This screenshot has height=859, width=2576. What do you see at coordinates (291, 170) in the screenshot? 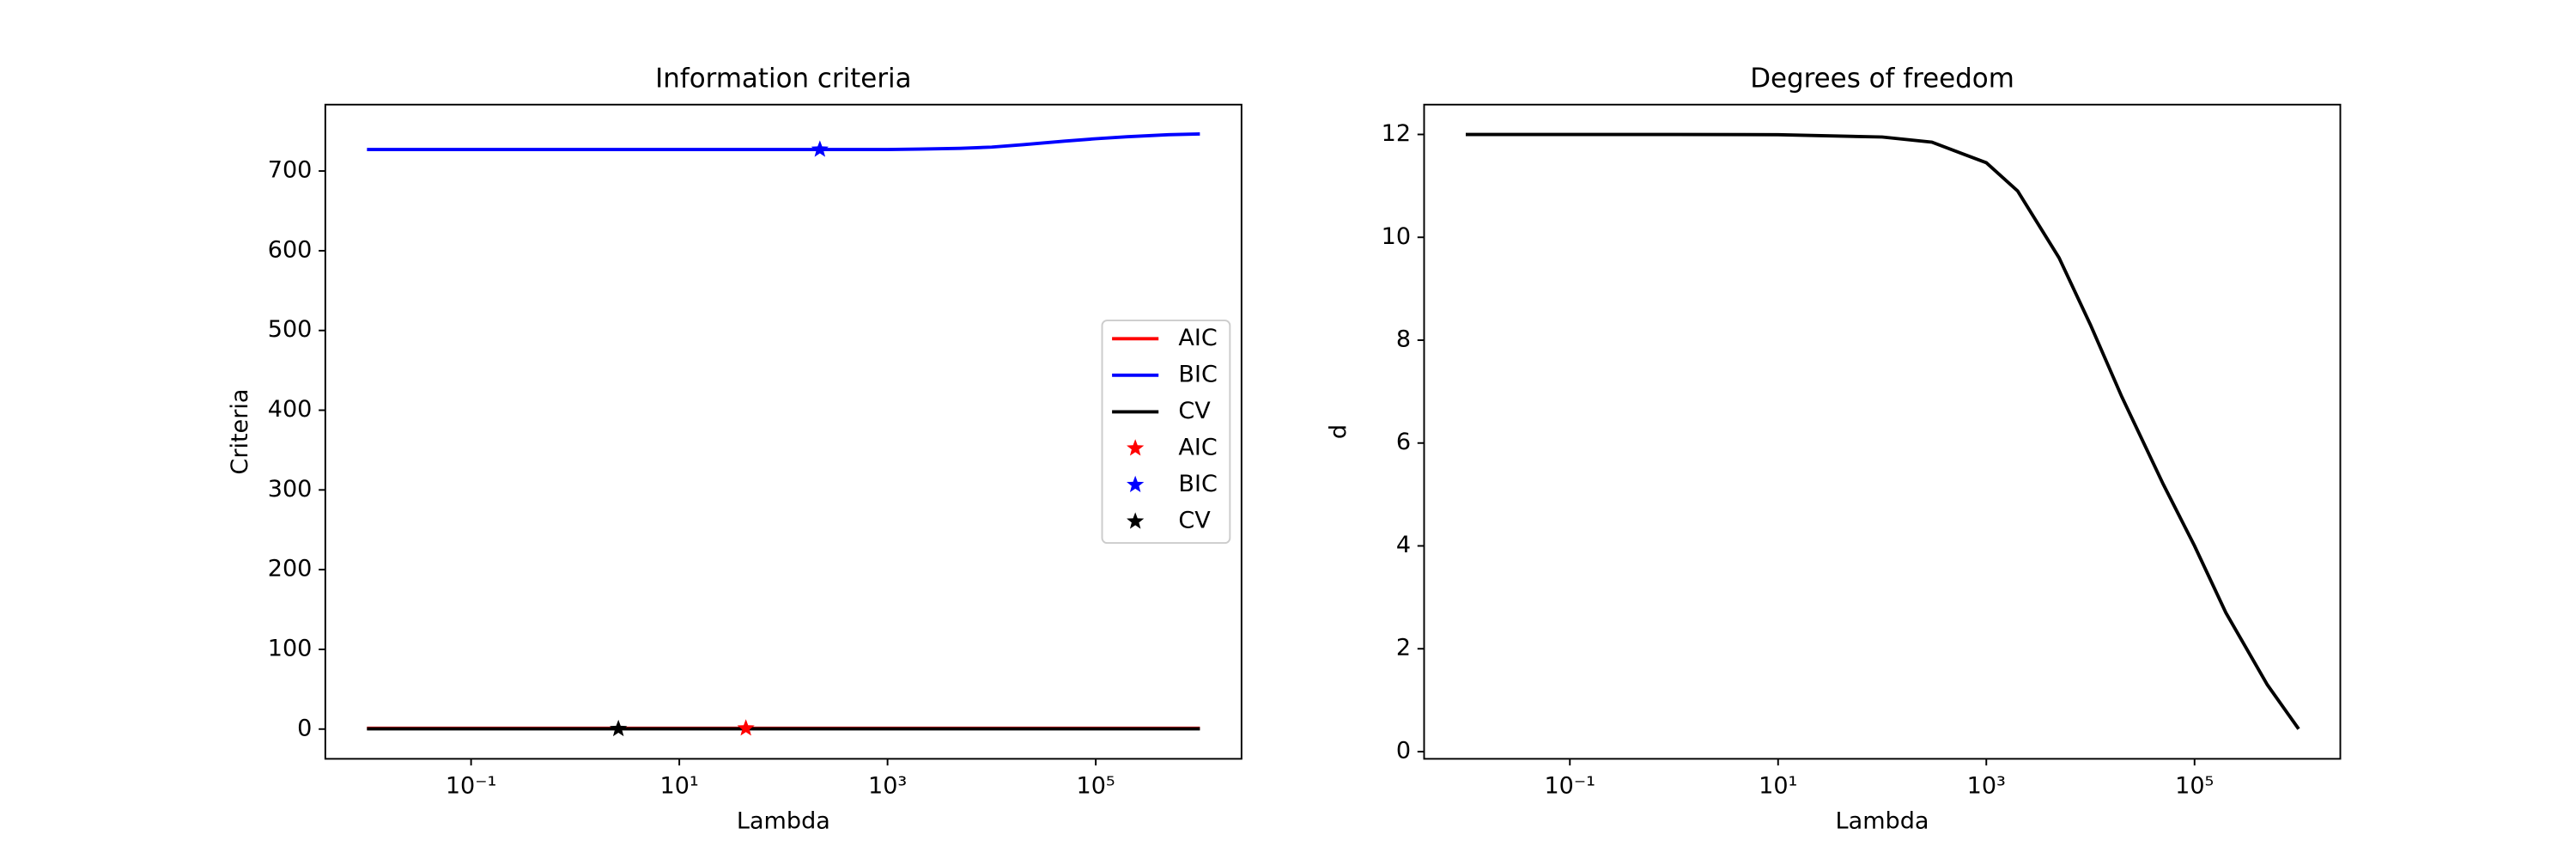
I see `y-tick-label: 700` at bounding box center [291, 170].